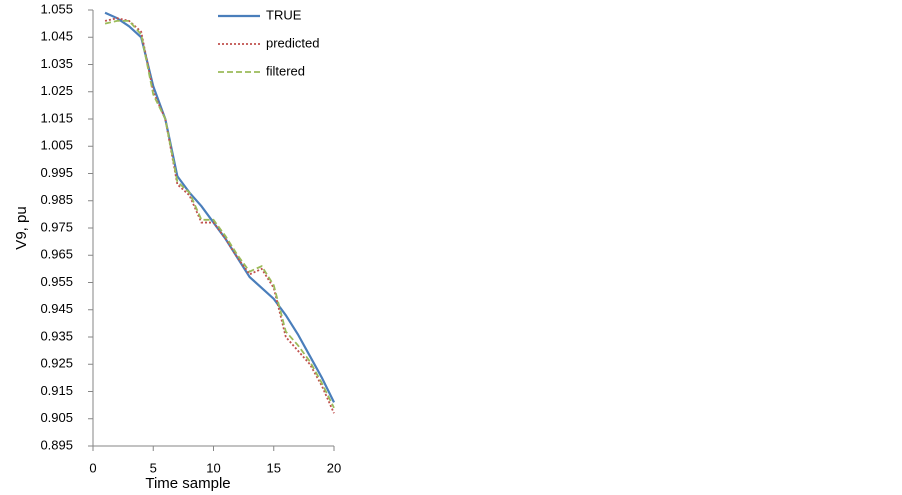 The height and width of the screenshot is (495, 902). I want to click on legend-label: TRUE, so click(284, 14).